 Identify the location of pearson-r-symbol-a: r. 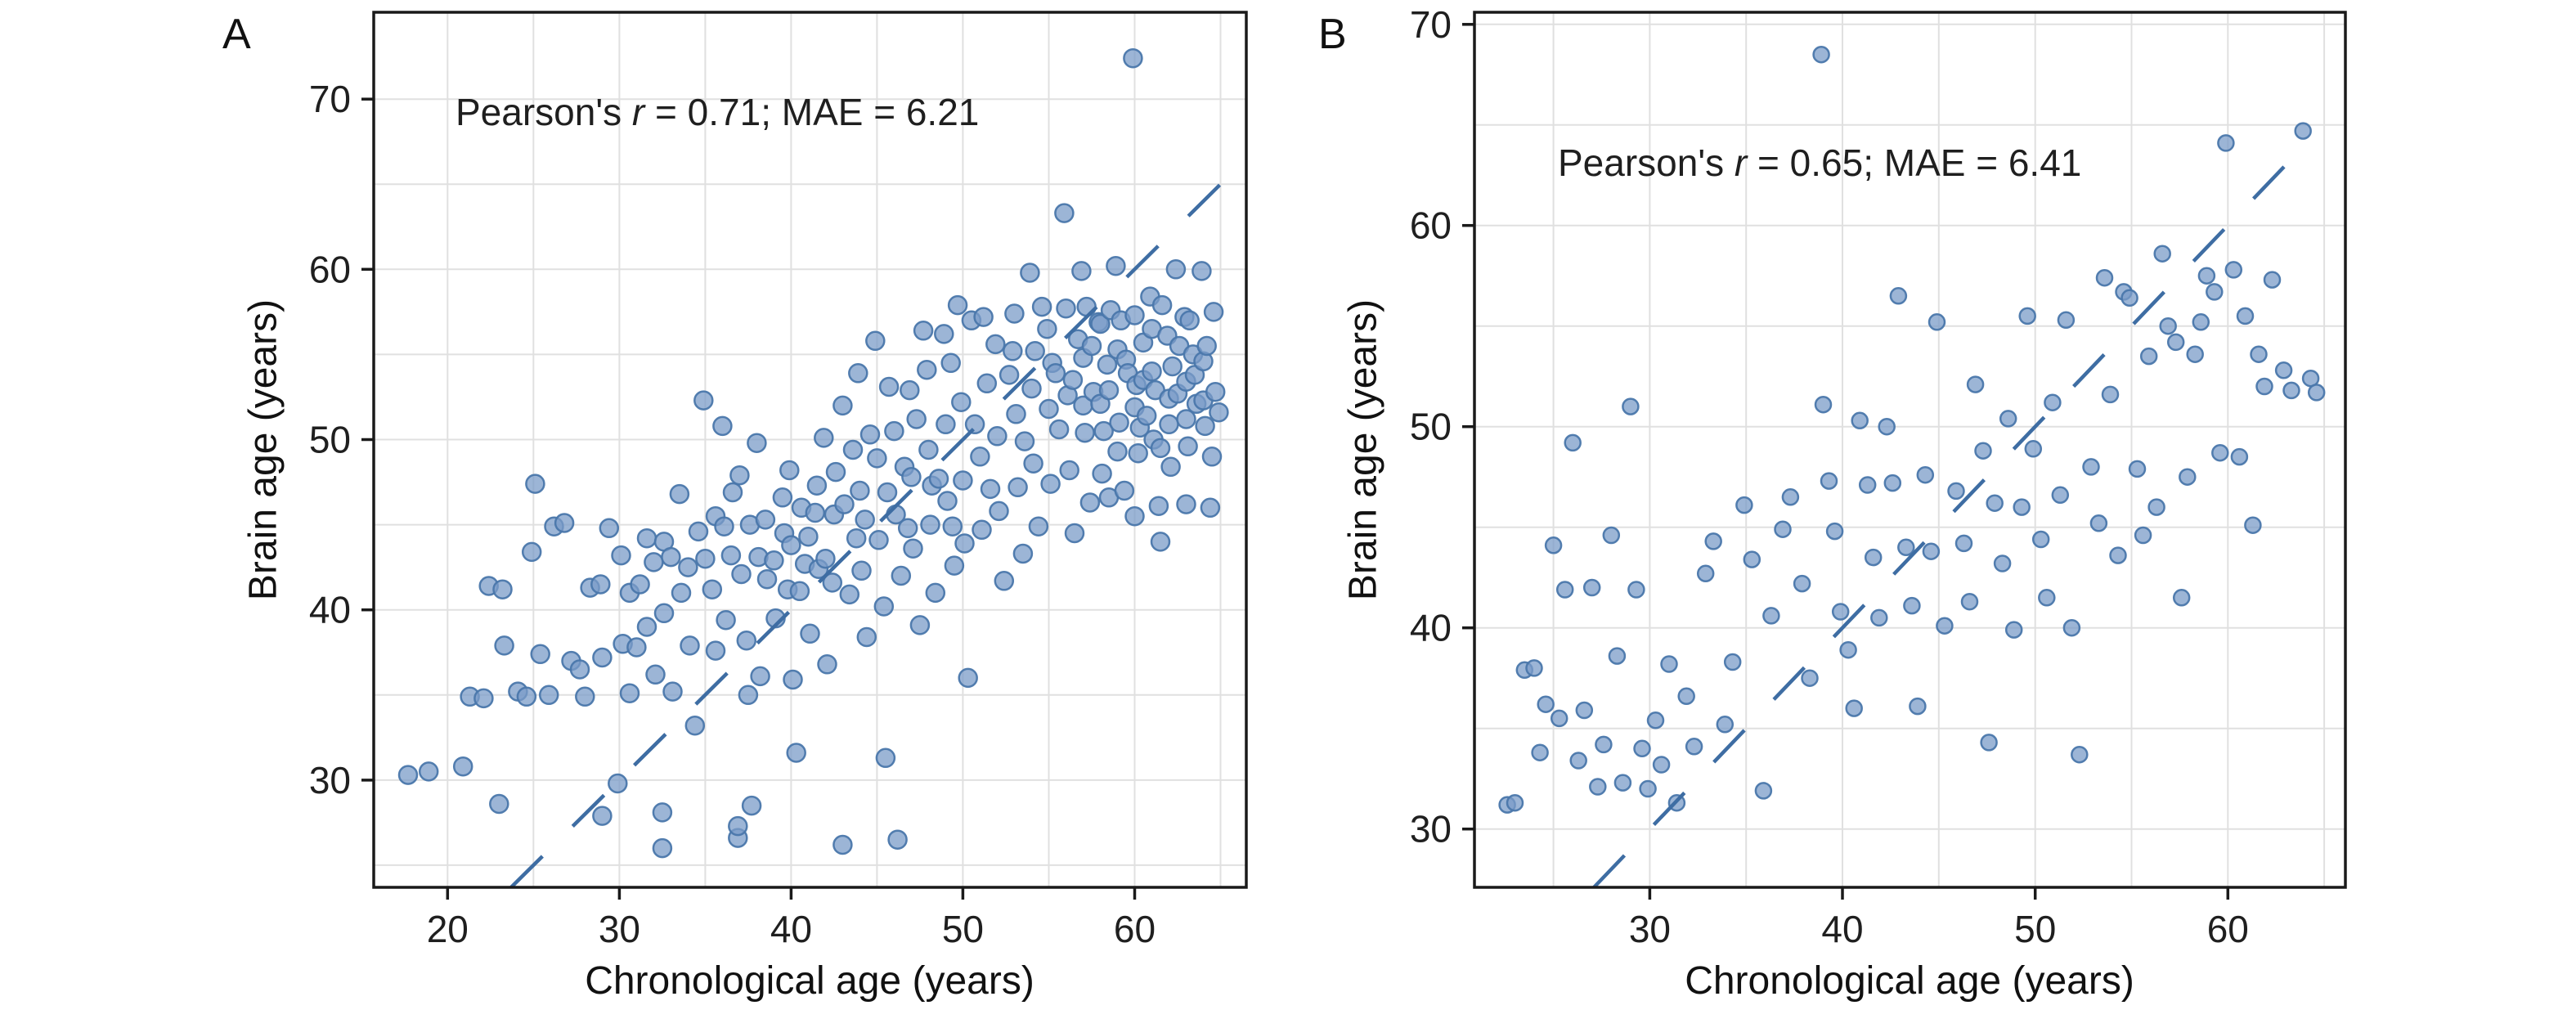
(638, 112).